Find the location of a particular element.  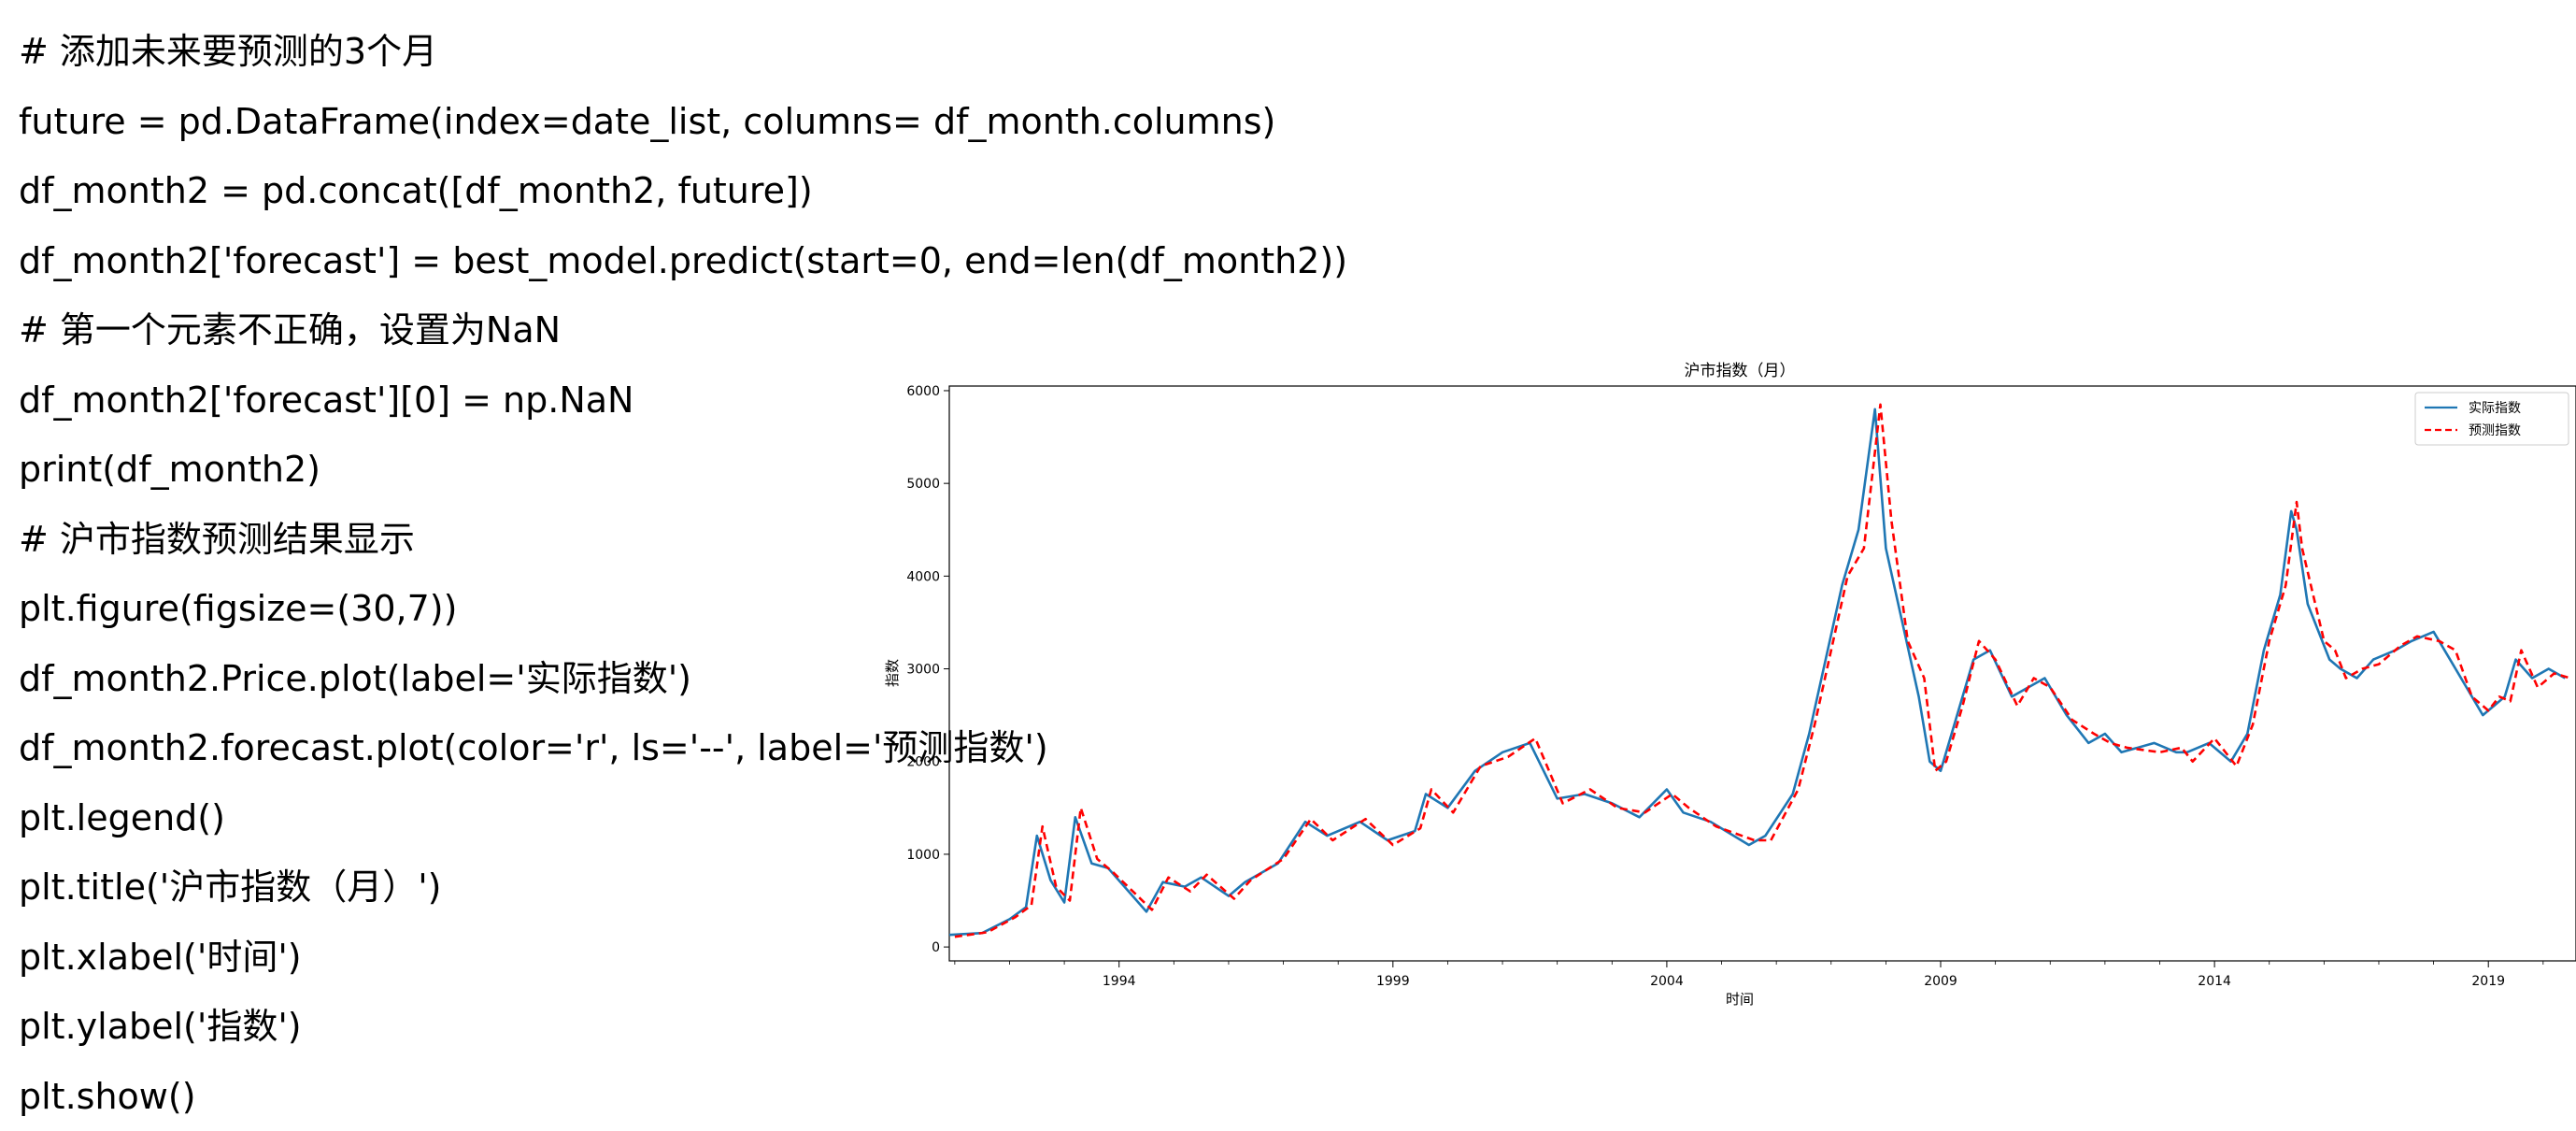

code-line: df_month2.Price.plot(label='实际指数') is located at coordinates (532, 679).